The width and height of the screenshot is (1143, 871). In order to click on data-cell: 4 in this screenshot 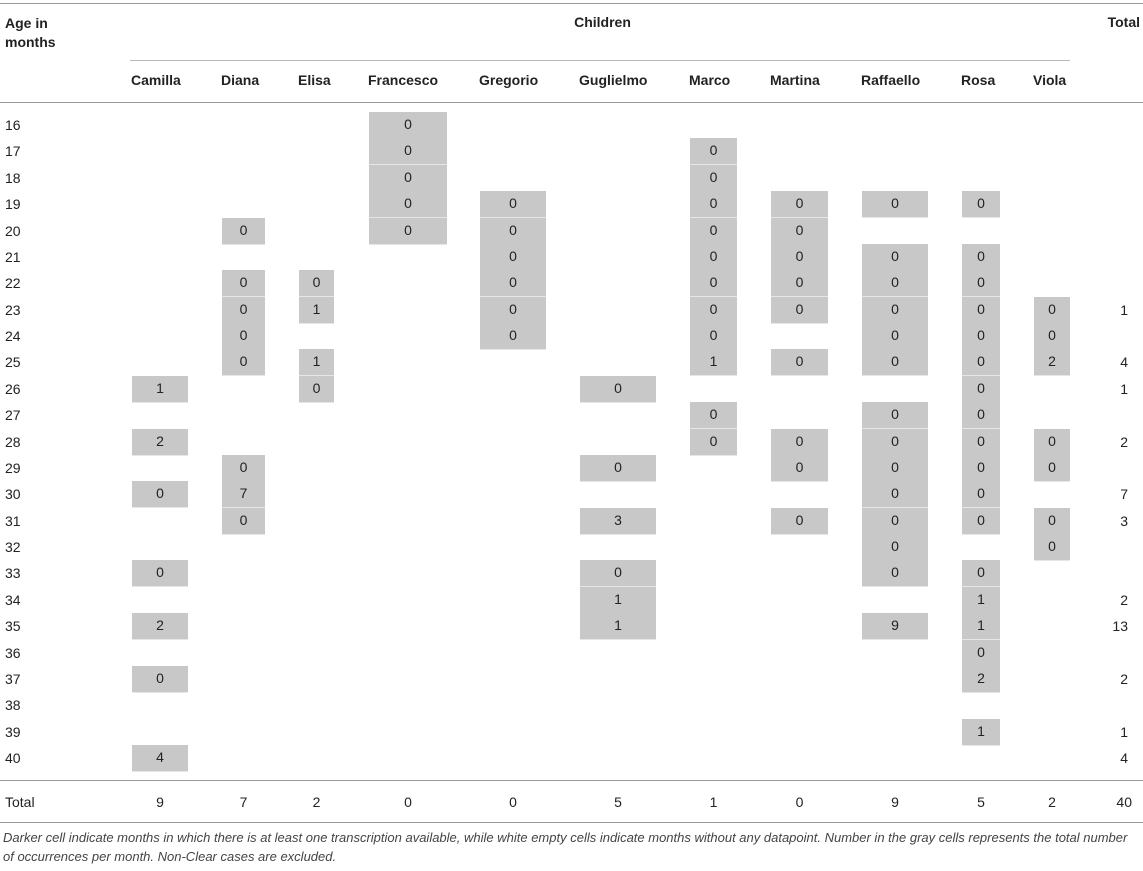, I will do `click(160, 758)`.